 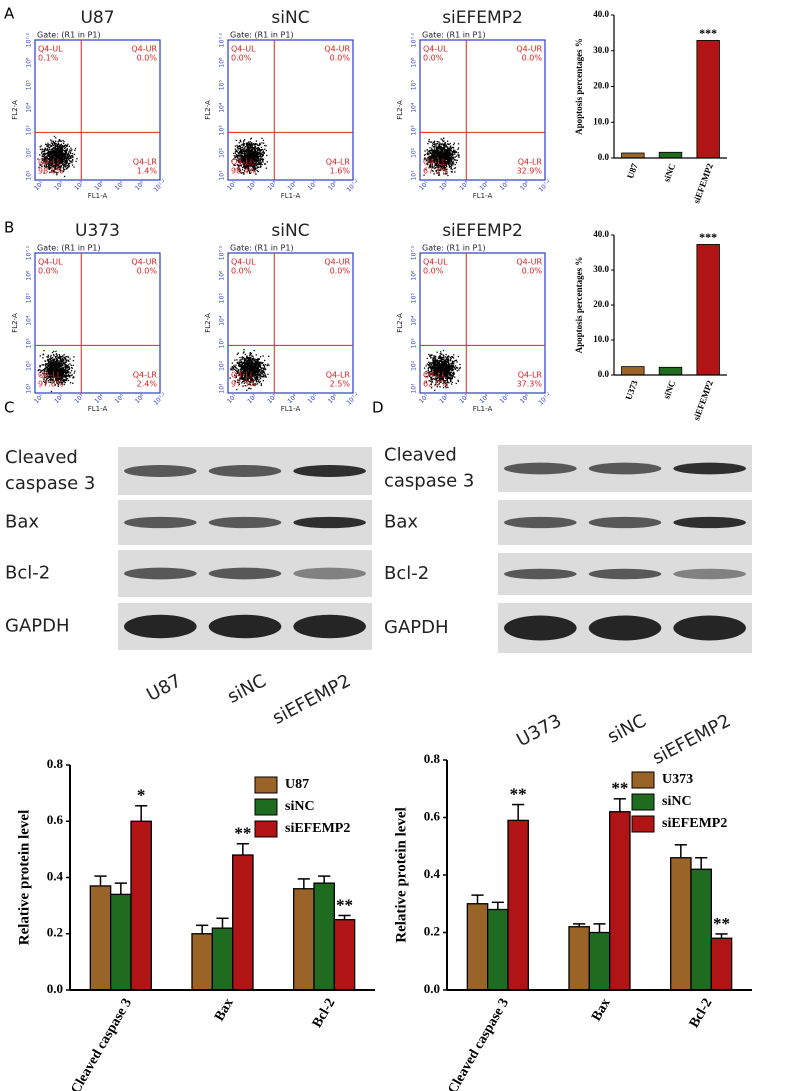 What do you see at coordinates (340, 384) in the screenshot?
I see `quadrant-value: 2.5%` at bounding box center [340, 384].